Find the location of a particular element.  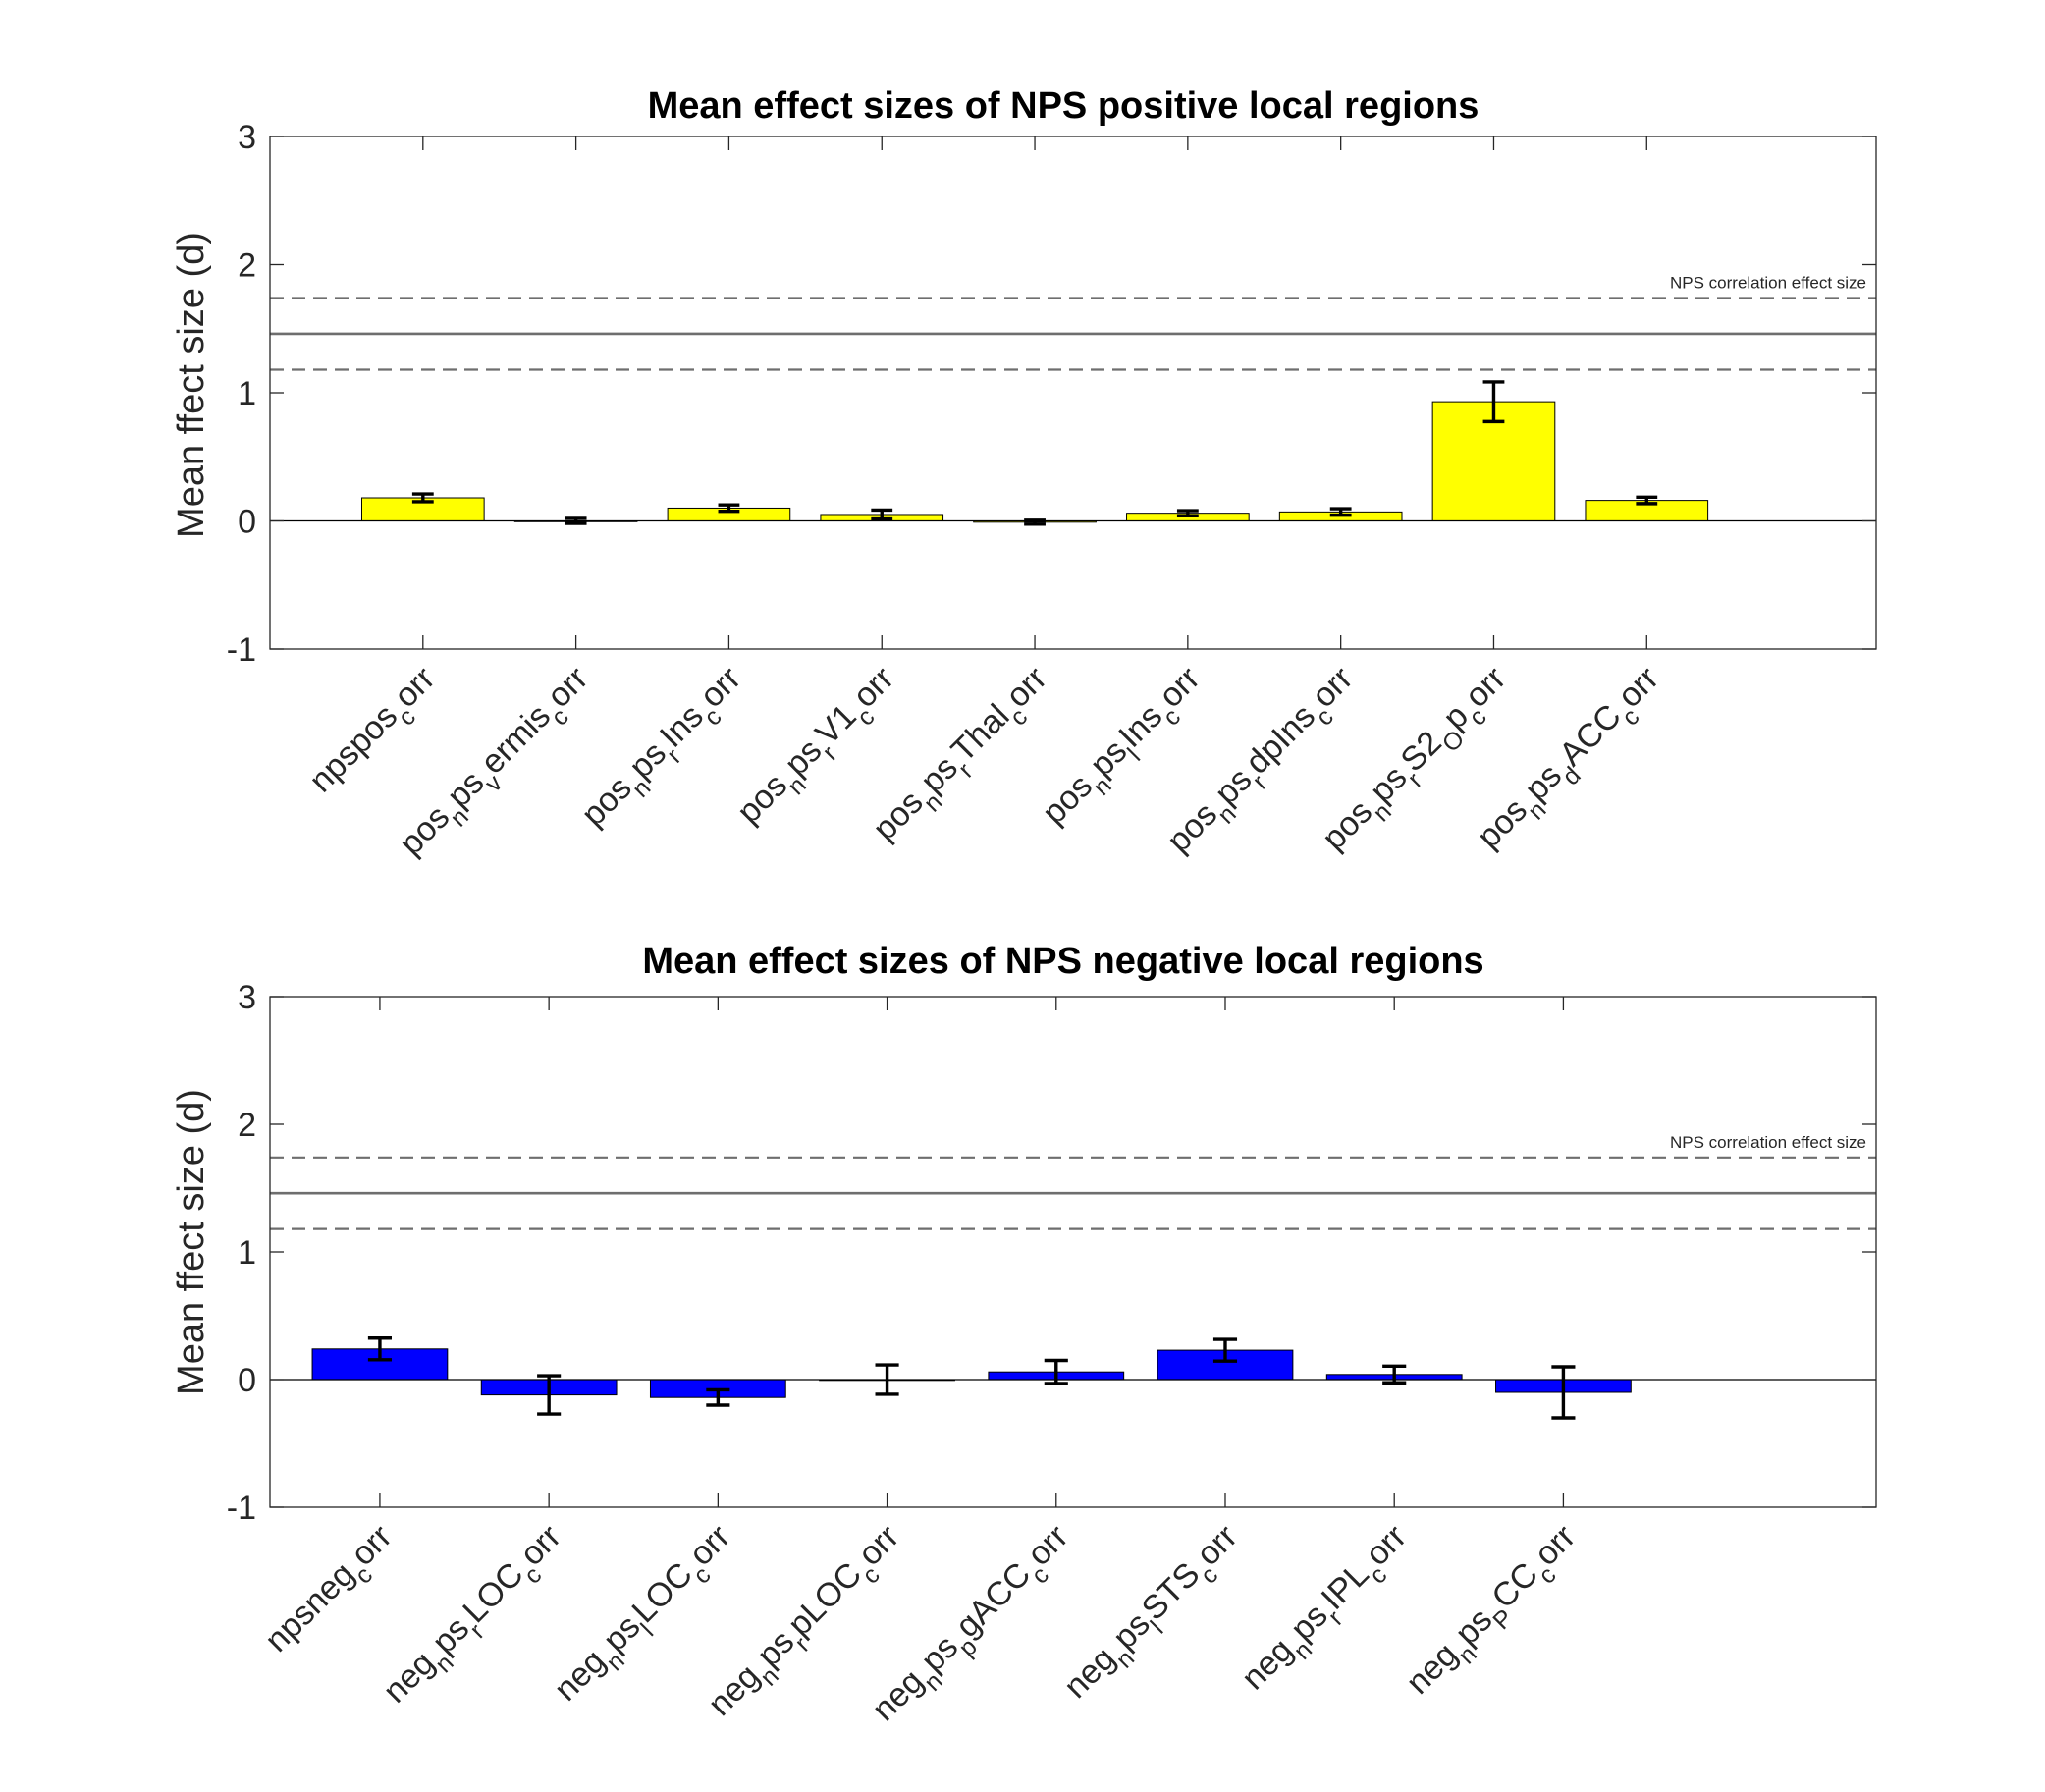

x-tick-label: negnpsPCCcorr is located at coordinates (1494, 1614).